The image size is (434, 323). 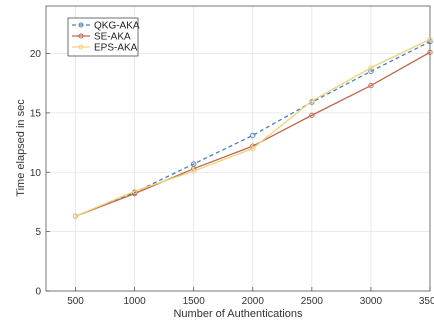 I want to click on y-tick-label: 15, so click(x=36, y=113).